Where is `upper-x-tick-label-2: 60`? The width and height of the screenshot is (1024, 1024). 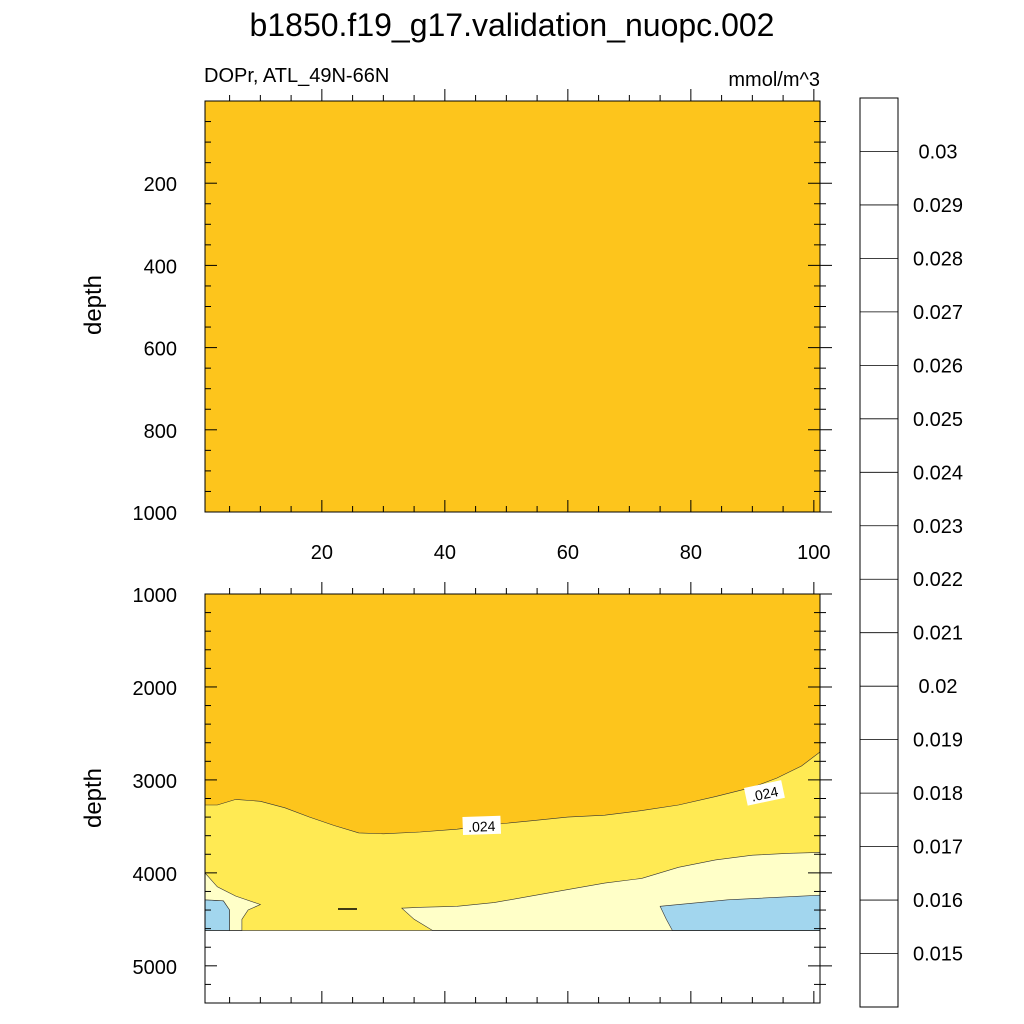
upper-x-tick-label-2: 60 is located at coordinates (568, 553).